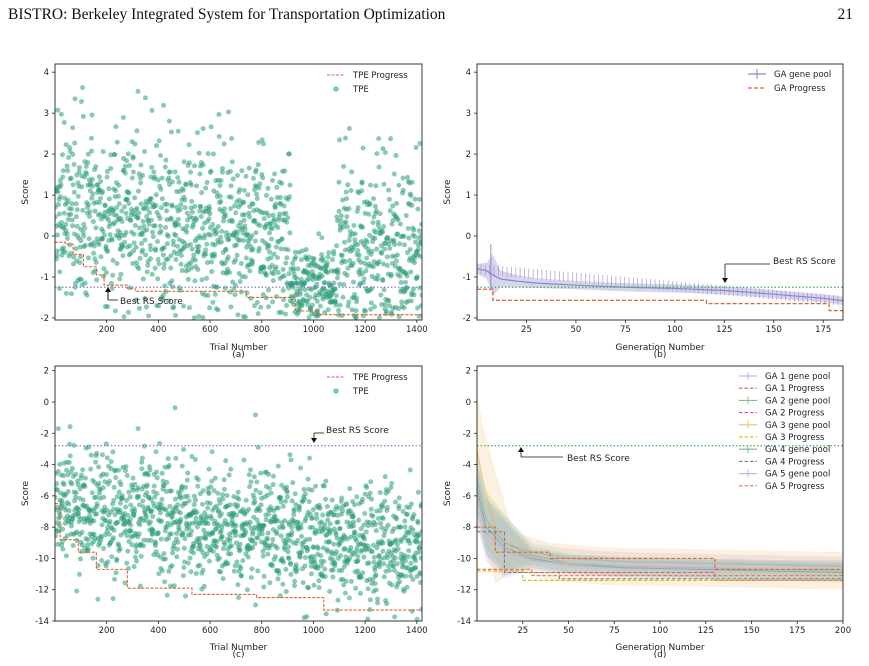  Describe the element at coordinates (574, 455) in the screenshot. I see `best-rs-annotation: Best RS Score` at that location.